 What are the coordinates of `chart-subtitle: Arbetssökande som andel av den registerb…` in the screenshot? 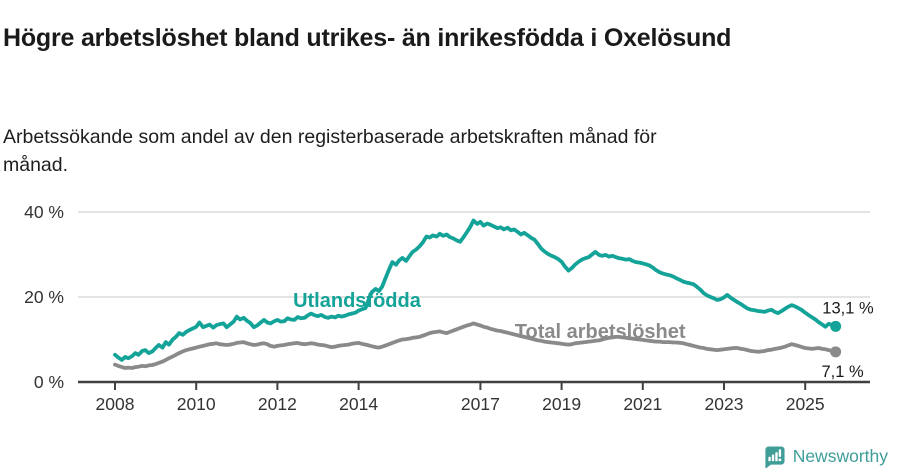 It's located at (330, 150).